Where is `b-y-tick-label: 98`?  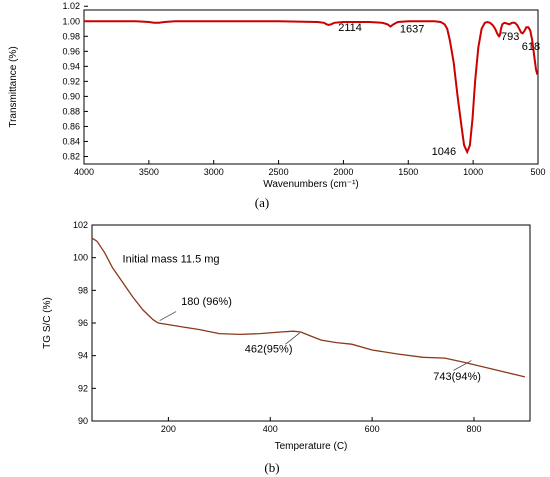
b-y-tick-label: 98 is located at coordinates (83, 290).